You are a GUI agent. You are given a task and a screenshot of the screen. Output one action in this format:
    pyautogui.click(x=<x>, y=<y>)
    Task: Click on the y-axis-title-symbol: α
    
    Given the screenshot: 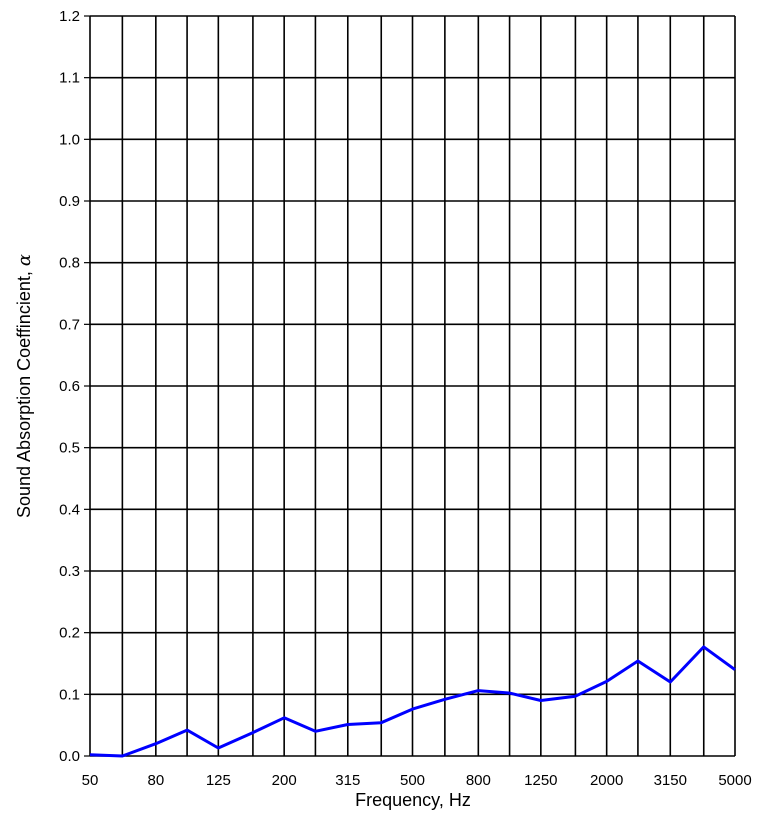 What is the action you would take?
    pyautogui.click(x=24, y=260)
    